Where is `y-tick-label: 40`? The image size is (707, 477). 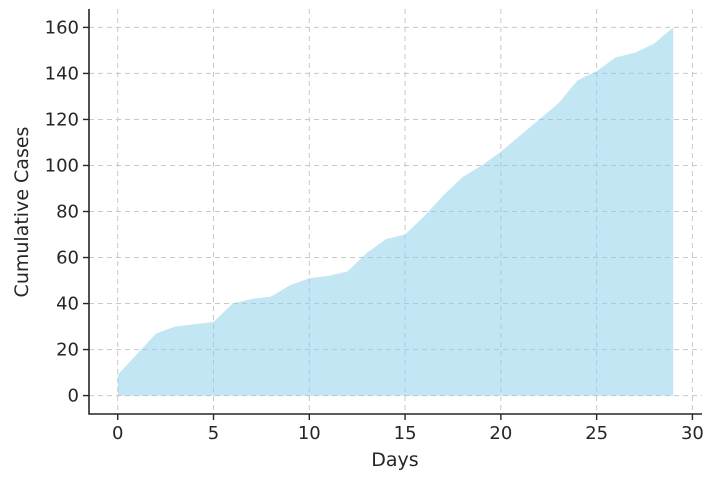
y-tick-label: 40 is located at coordinates (67, 304).